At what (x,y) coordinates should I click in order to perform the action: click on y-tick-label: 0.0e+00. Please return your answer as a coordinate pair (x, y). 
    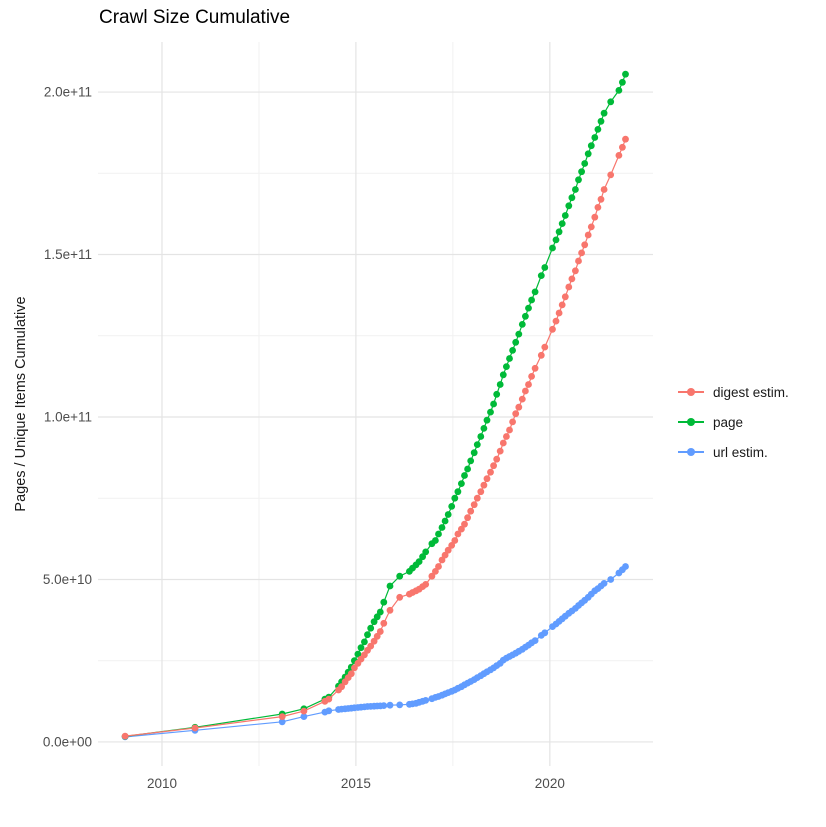
    Looking at the image, I should click on (67, 741).